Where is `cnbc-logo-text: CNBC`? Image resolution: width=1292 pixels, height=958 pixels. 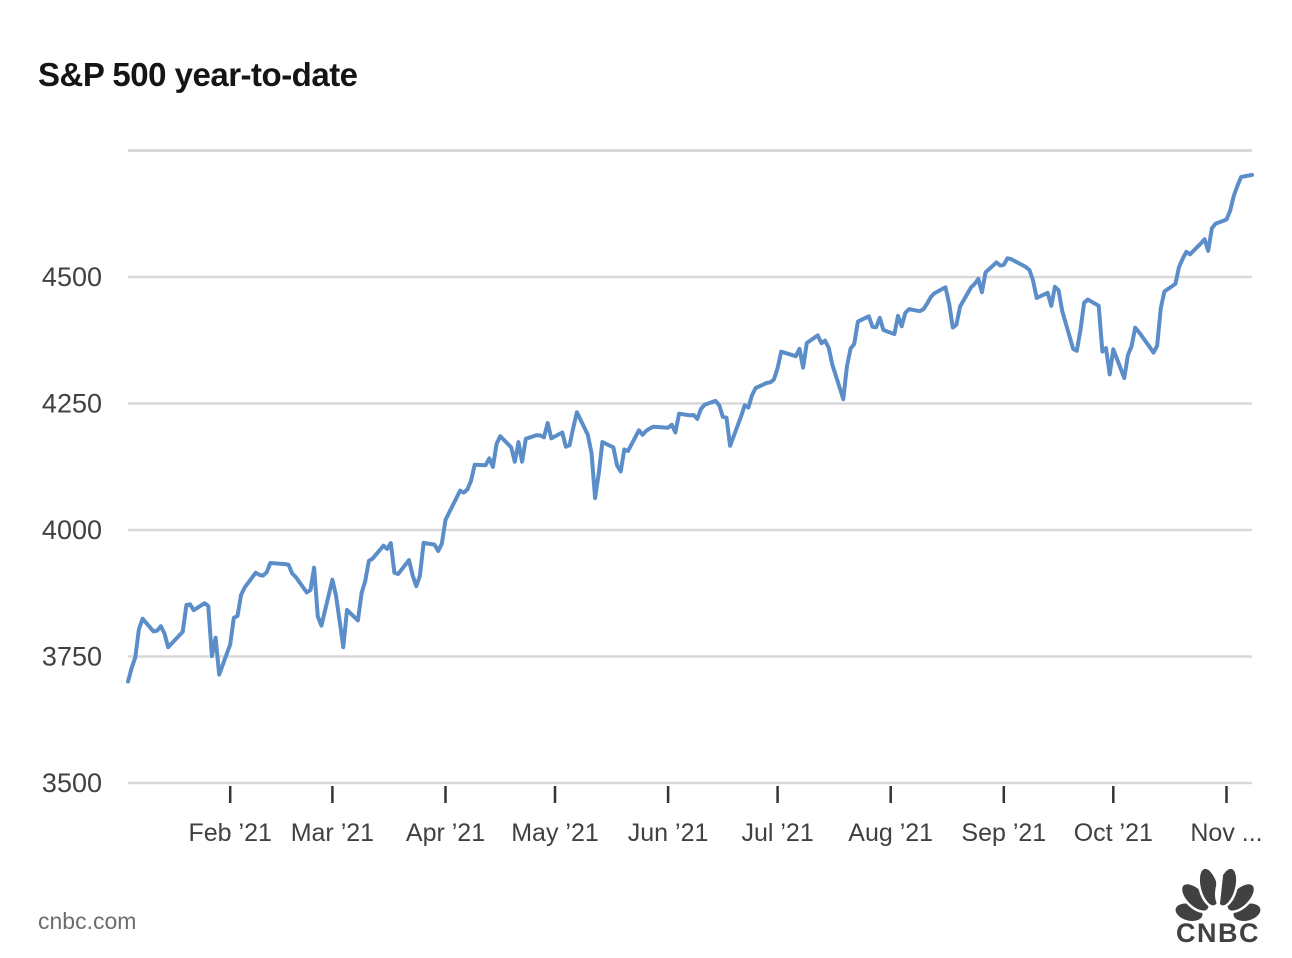 cnbc-logo-text: CNBC is located at coordinates (1218, 932).